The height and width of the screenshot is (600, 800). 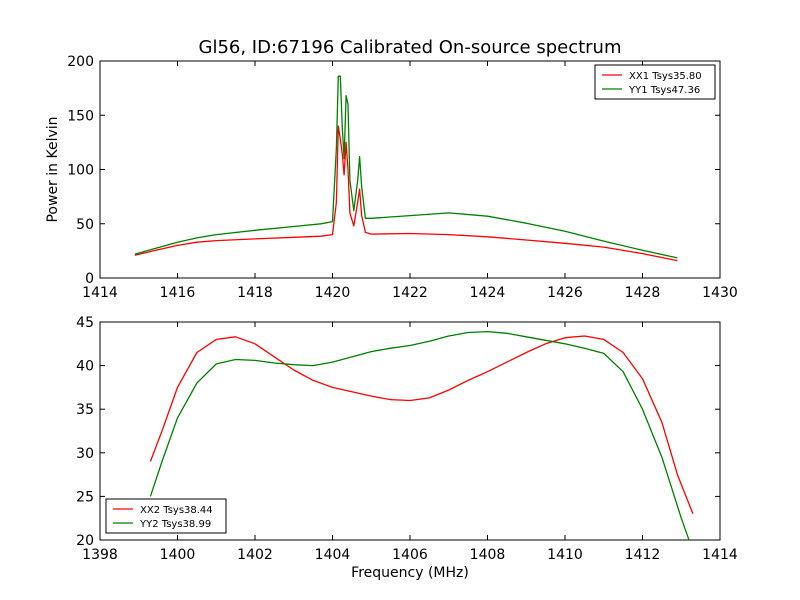 What do you see at coordinates (85, 323) in the screenshot?
I see `y-tick-label: 45` at bounding box center [85, 323].